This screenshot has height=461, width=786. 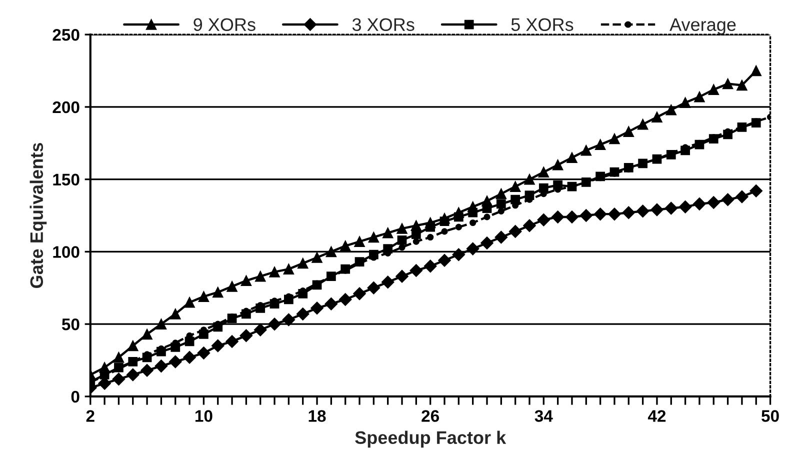 I want to click on legend-label: 5 XORs, so click(x=542, y=25).